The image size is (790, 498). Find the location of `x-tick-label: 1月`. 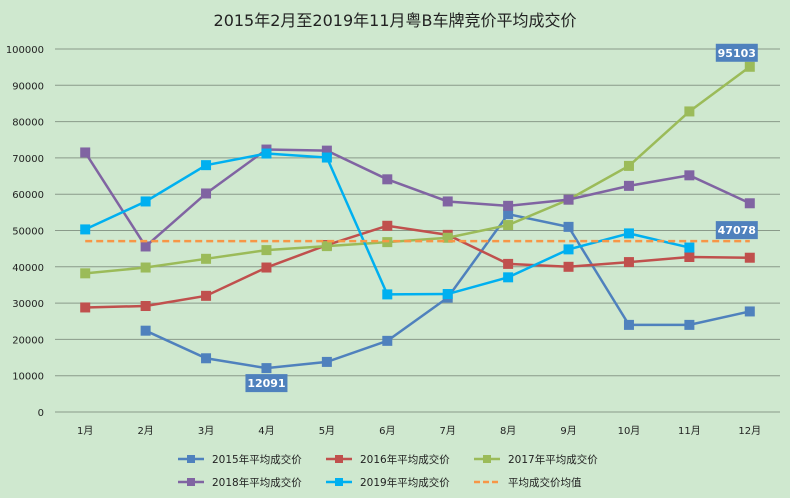

x-tick-label: 1月 is located at coordinates (85, 431).